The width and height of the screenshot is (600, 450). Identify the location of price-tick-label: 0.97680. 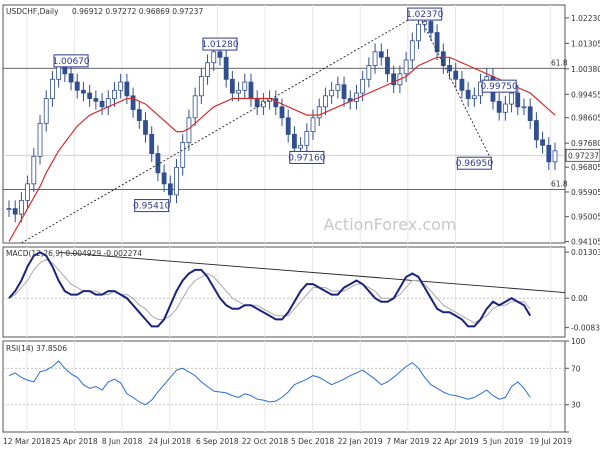
(585, 143).